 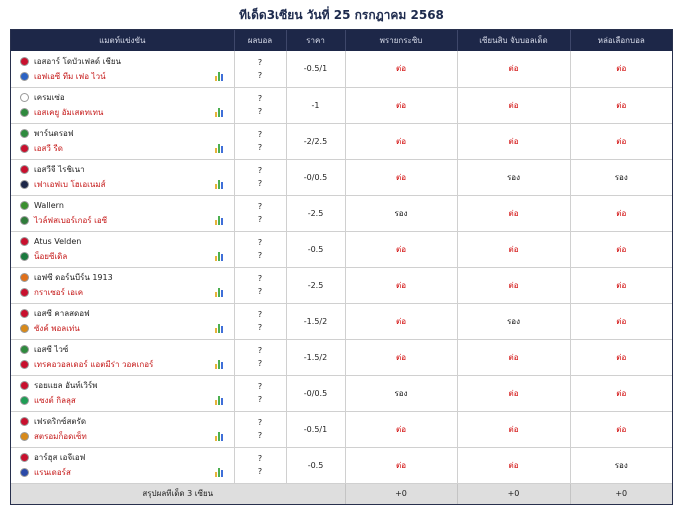 What do you see at coordinates (60, 421) in the screenshot?
I see `home-team-name: เฟรดริกซ์สตรัด` at bounding box center [60, 421].